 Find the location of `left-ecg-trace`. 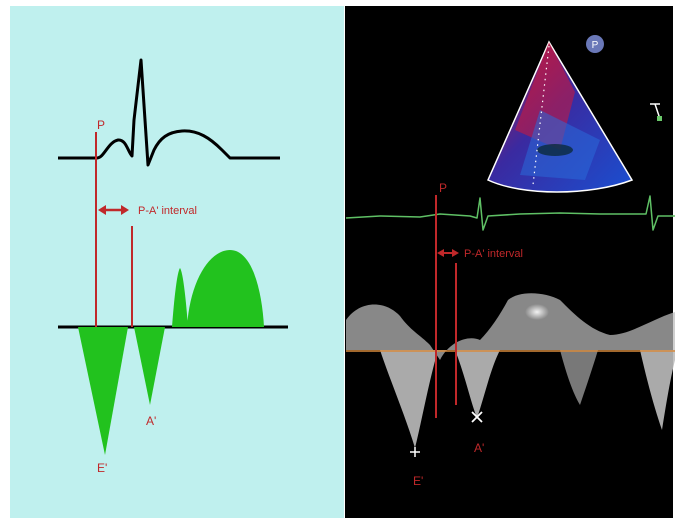

left-ecg-trace is located at coordinates (169, 112).